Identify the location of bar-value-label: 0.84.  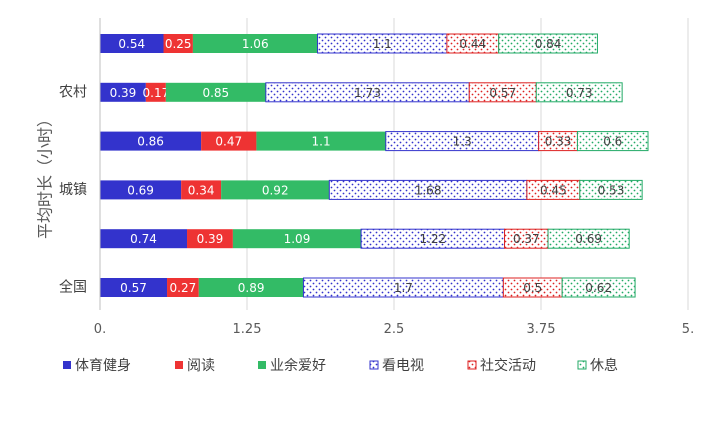
(548, 44).